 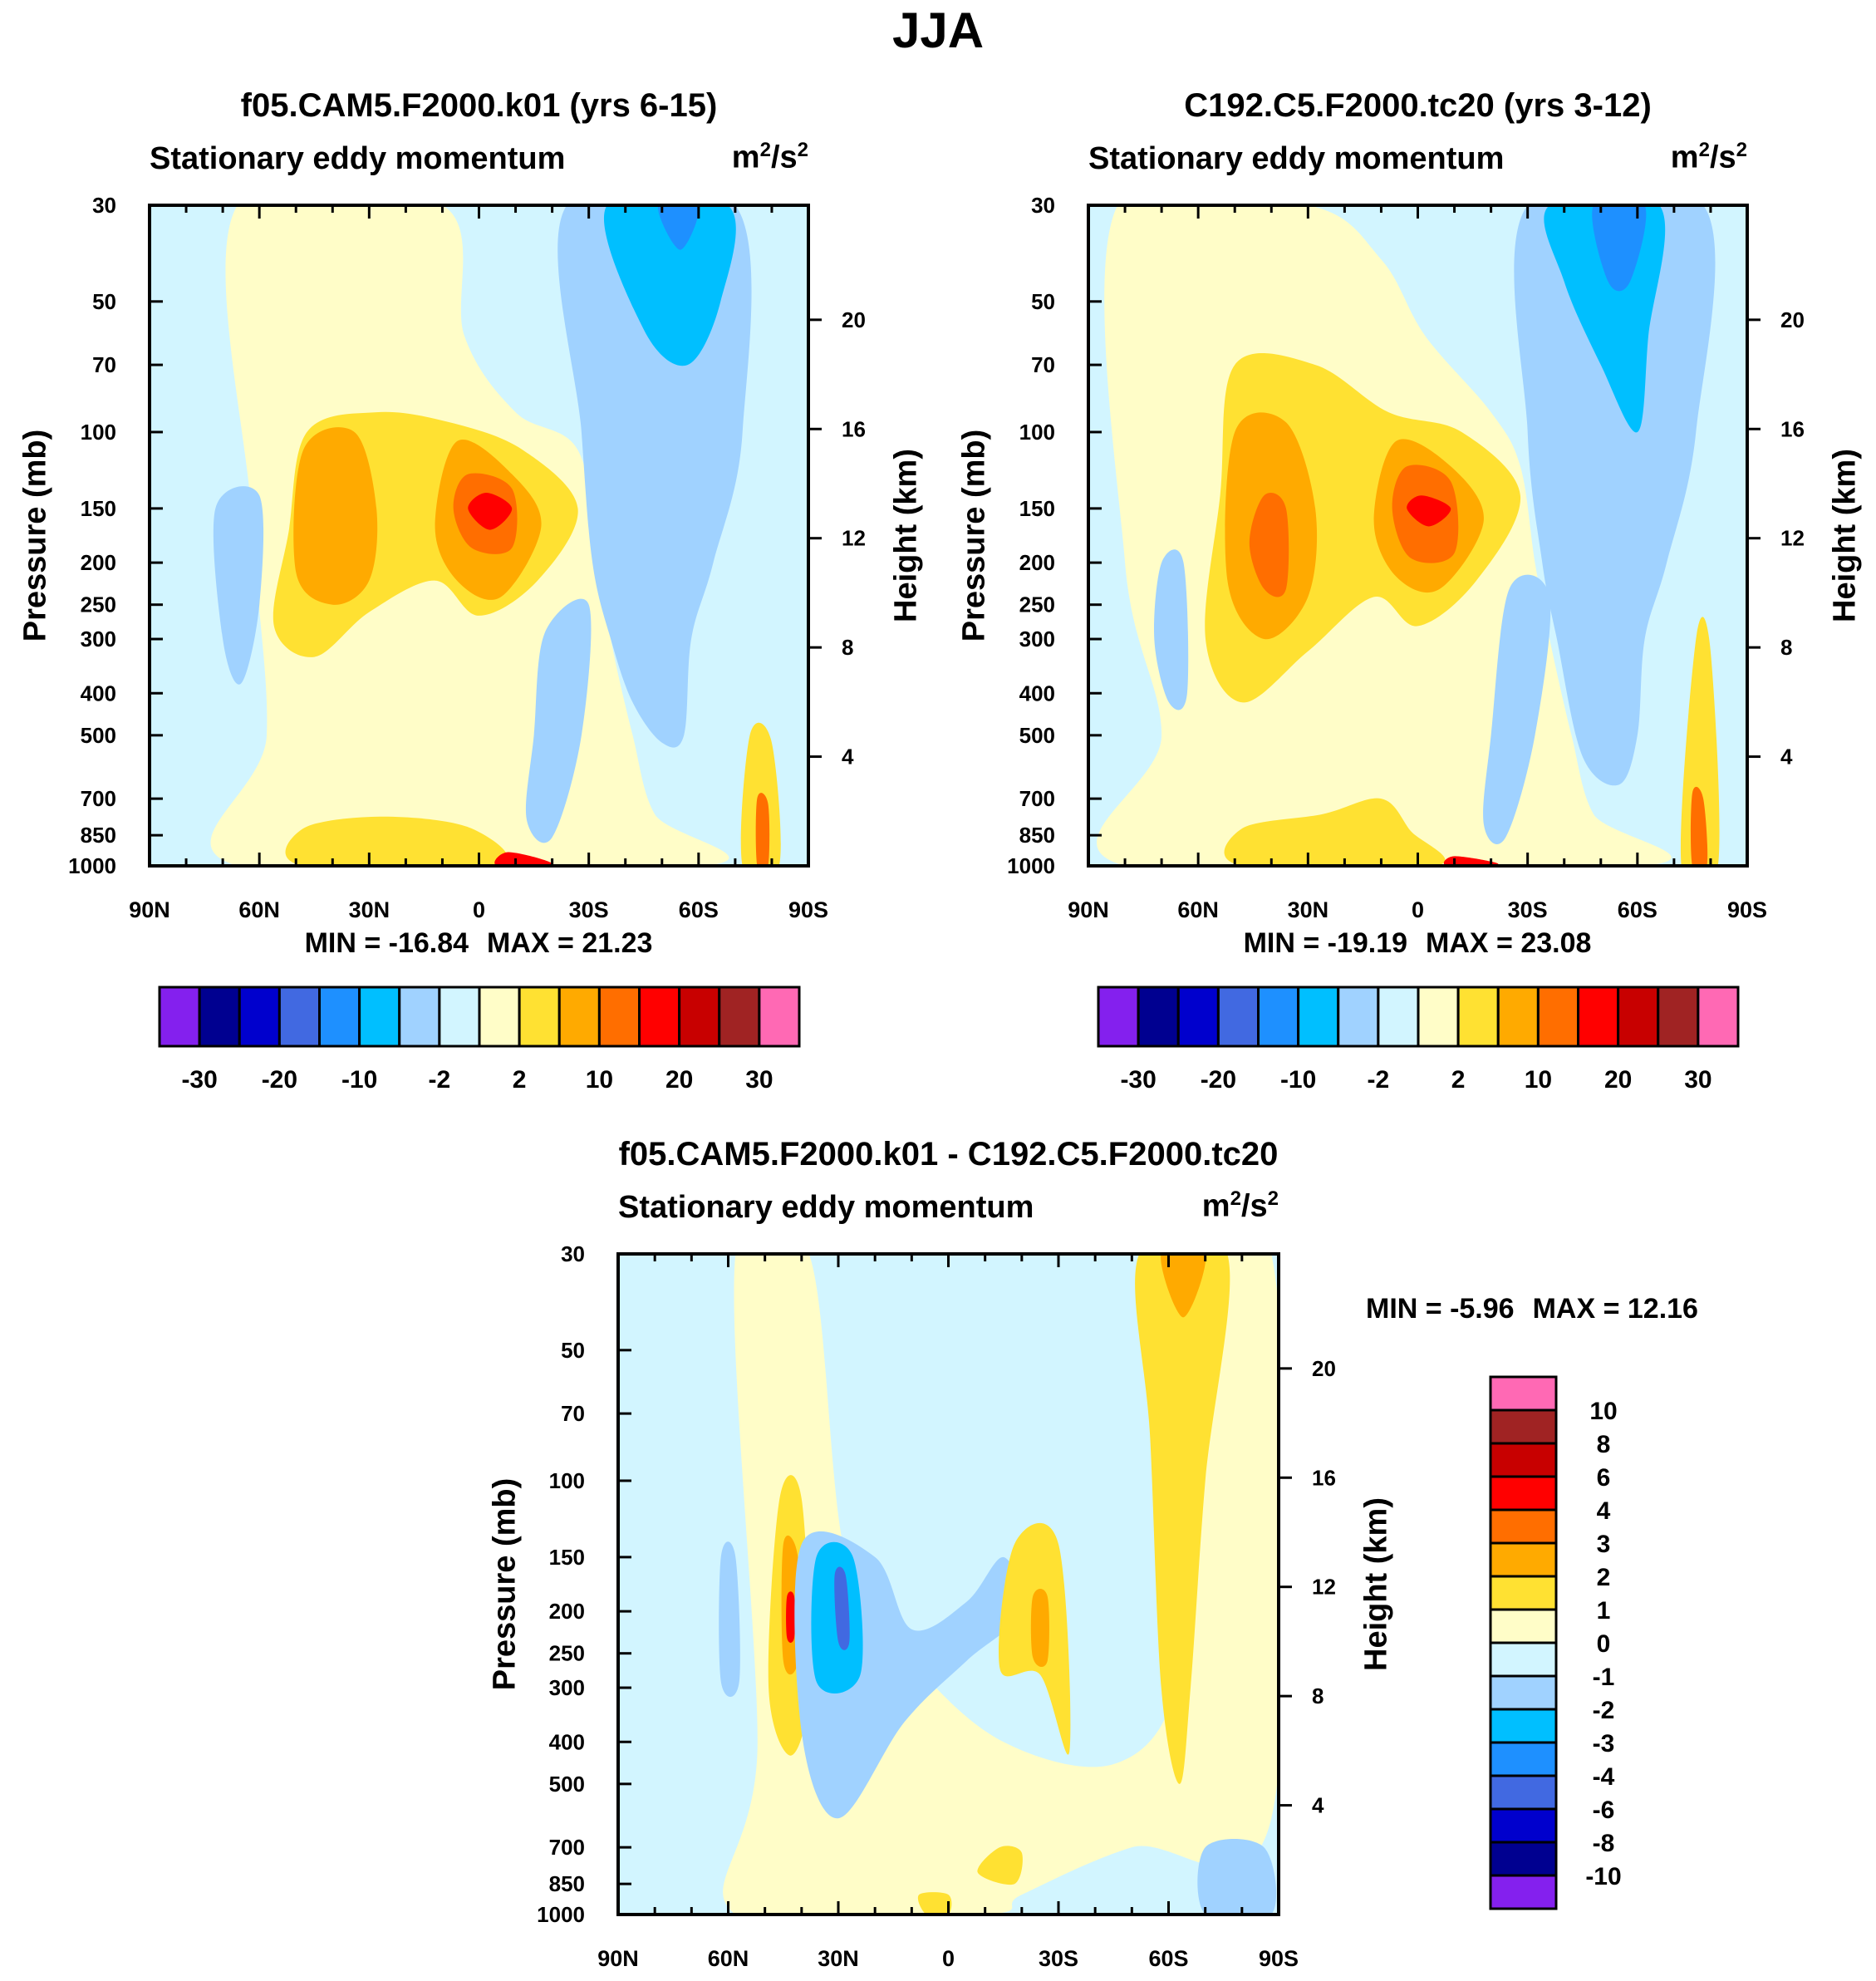 I want to click on x-tick-label: 90N, so click(x=149, y=910).